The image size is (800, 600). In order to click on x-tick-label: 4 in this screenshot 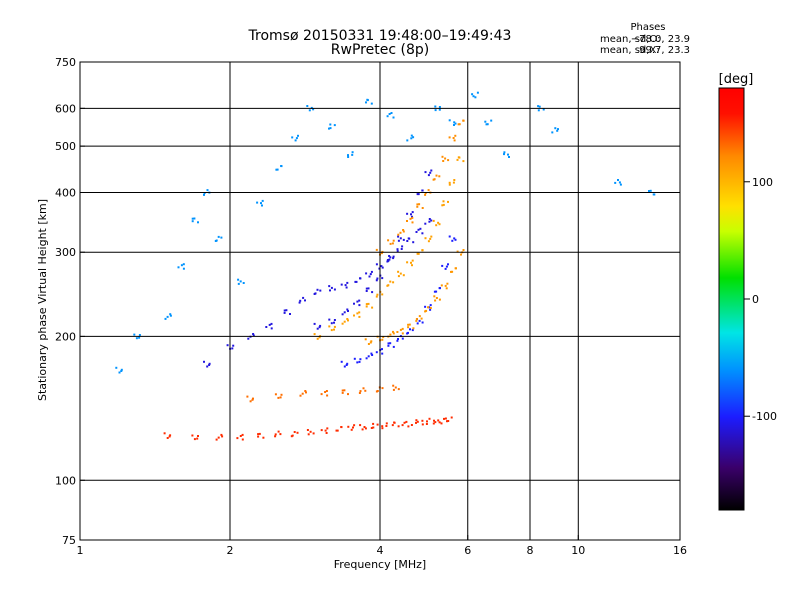, I will do `click(380, 550)`.